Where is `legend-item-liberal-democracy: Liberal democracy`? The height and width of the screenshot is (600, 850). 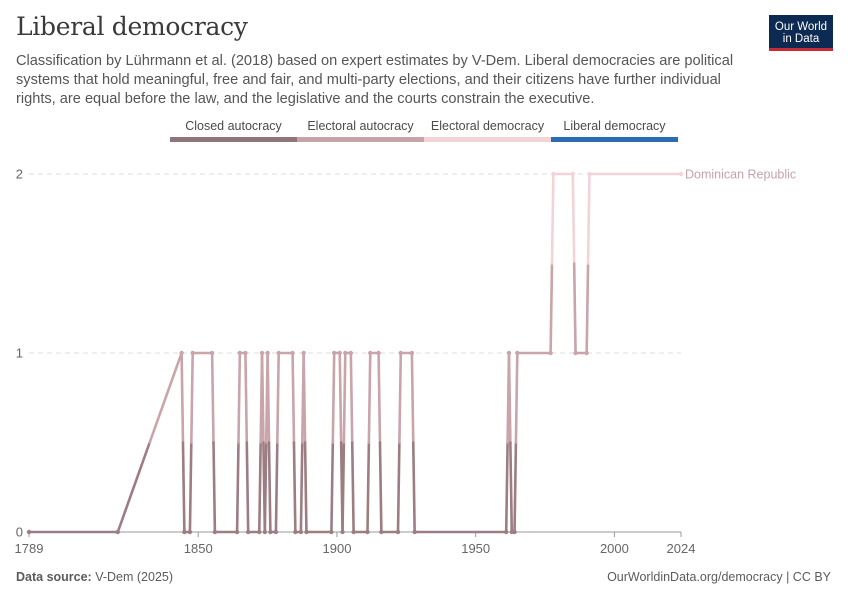
legend-item-liberal-democracy: Liberal democracy is located at coordinates (614, 133).